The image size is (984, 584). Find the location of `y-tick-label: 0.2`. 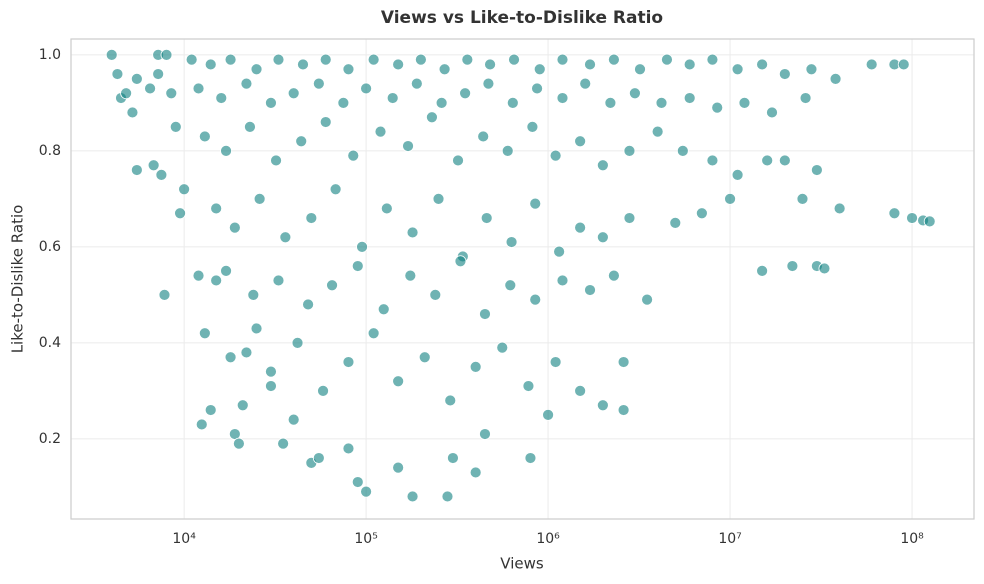

y-tick-label: 0.2 is located at coordinates (50, 439).